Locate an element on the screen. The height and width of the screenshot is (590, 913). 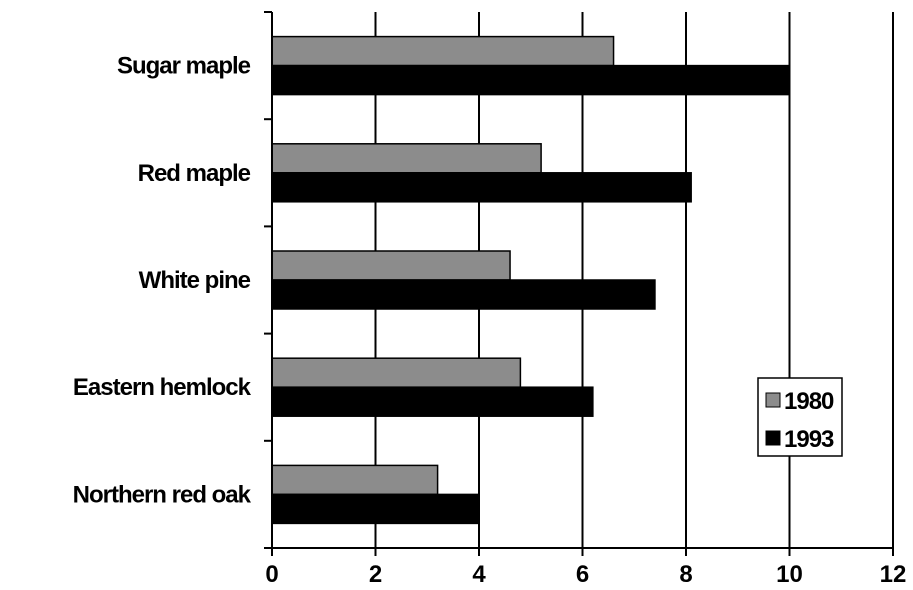
bar-1993-white-pine is located at coordinates (463, 294).